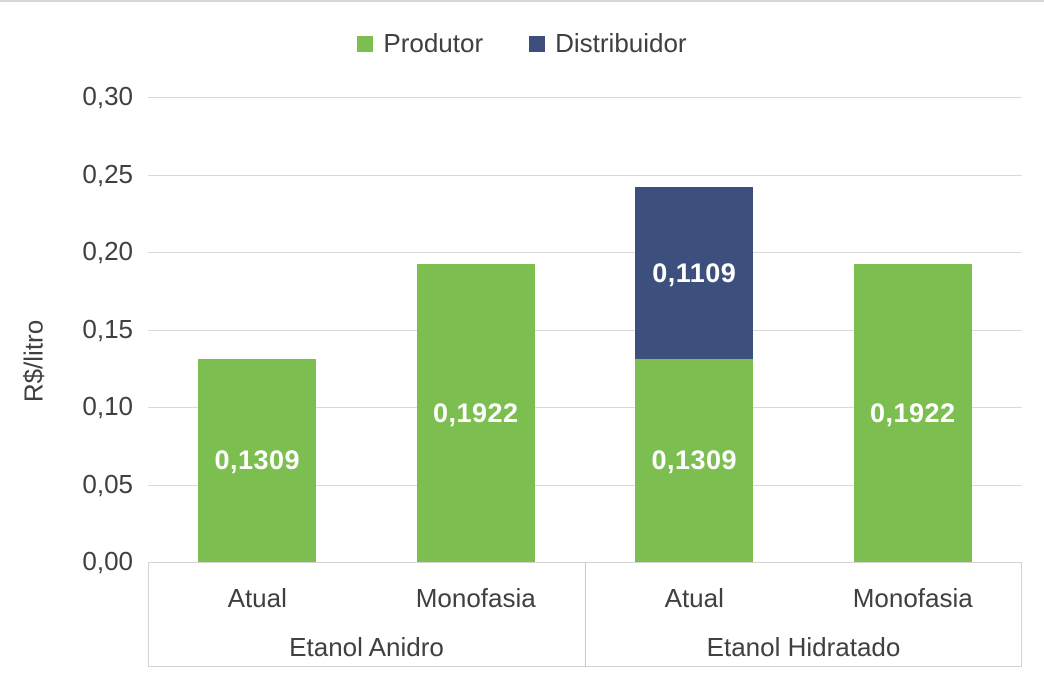 The width and height of the screenshot is (1044, 678). I want to click on y-tick-label: 0,30, so click(107, 95).